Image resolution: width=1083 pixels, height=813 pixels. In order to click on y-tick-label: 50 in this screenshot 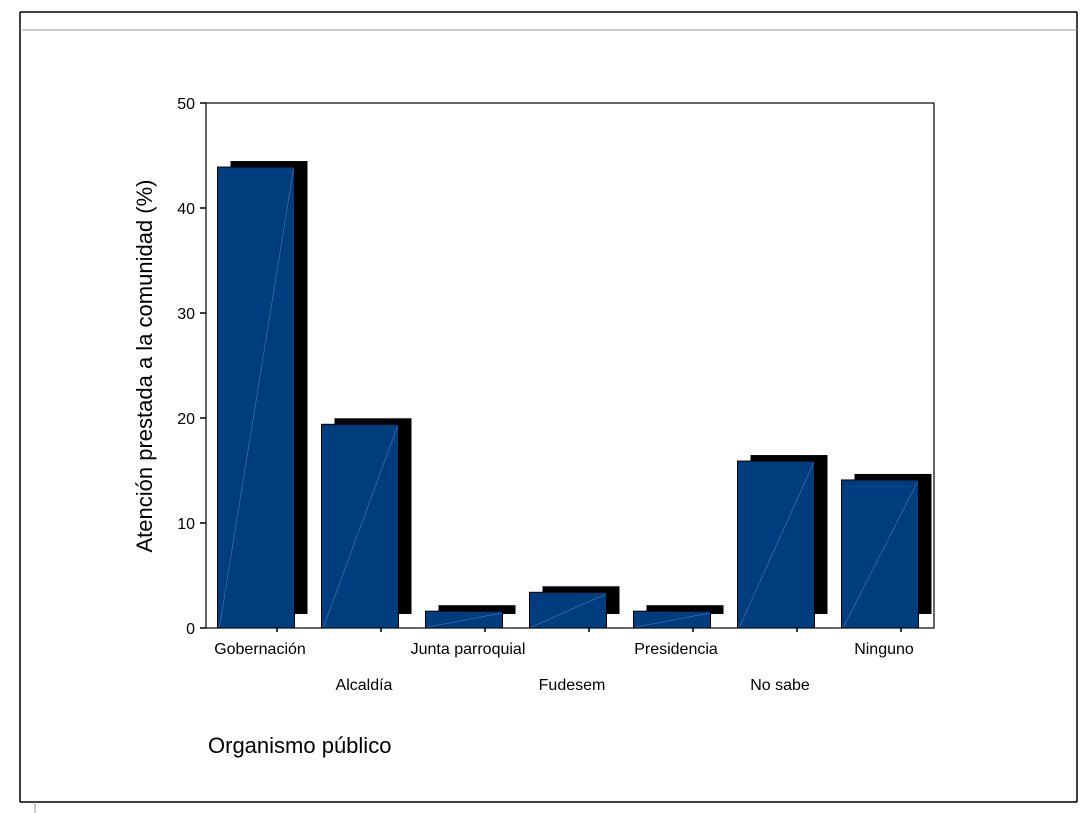, I will do `click(186, 104)`.